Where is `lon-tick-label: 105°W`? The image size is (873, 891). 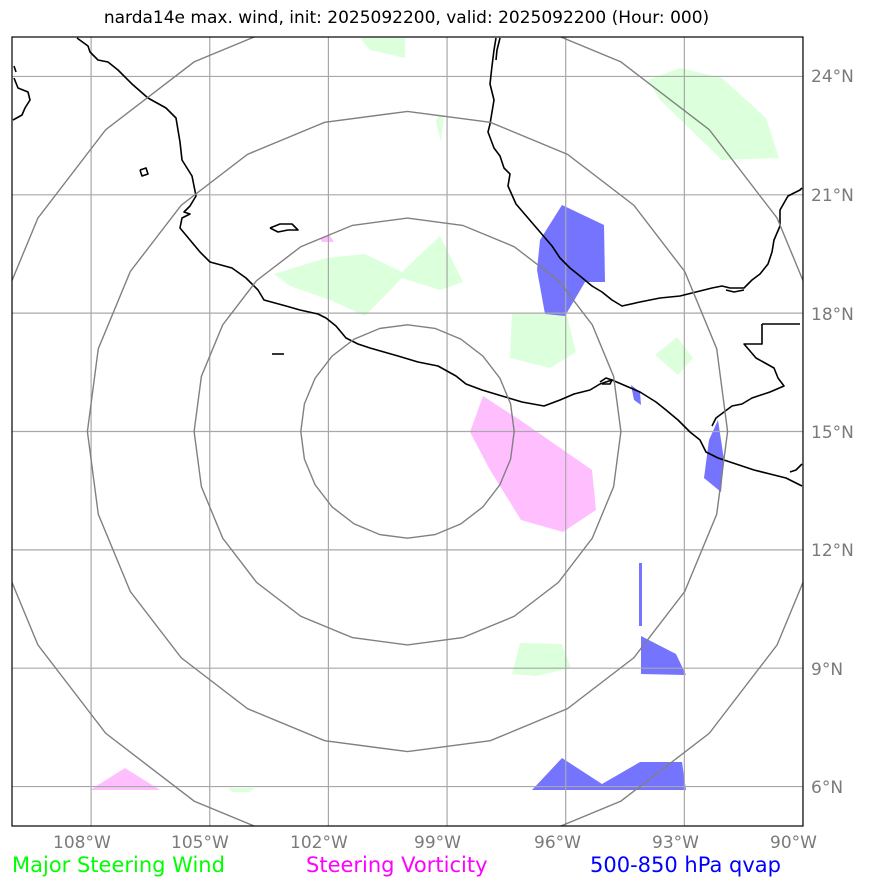
lon-tick-label: 105°W is located at coordinates (200, 843).